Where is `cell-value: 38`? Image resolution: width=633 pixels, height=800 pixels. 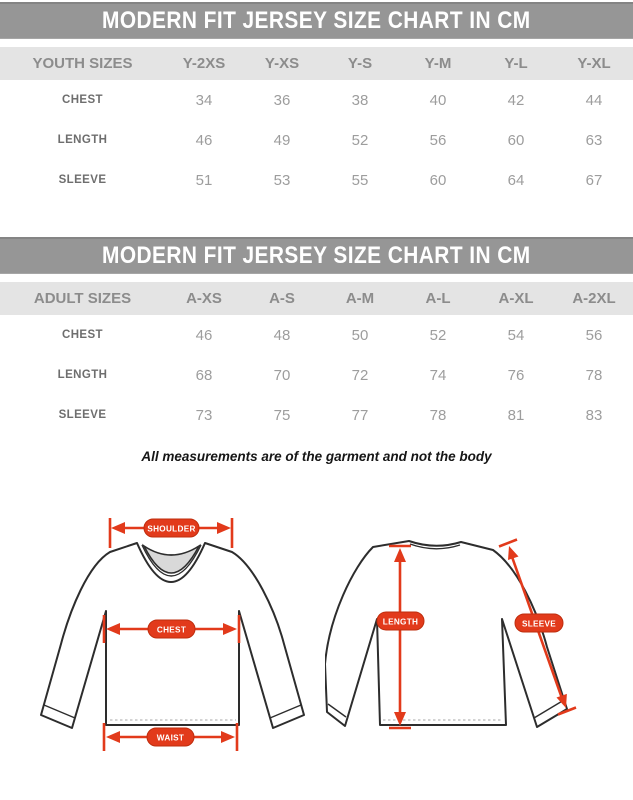 cell-value: 38 is located at coordinates (360, 100).